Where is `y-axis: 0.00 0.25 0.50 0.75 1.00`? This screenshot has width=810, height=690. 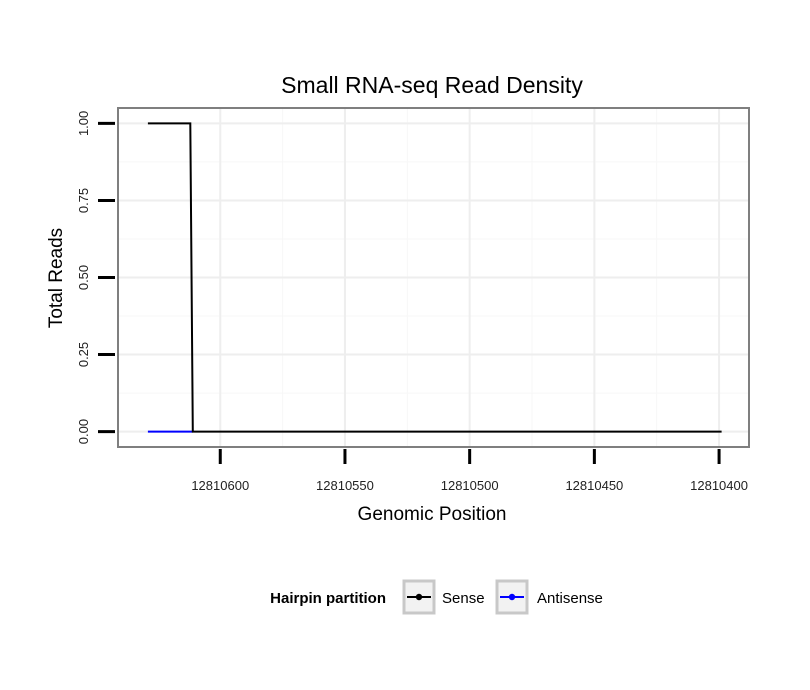
y-axis: 0.00 0.25 0.50 0.75 1.00 is located at coordinates (95, 277).